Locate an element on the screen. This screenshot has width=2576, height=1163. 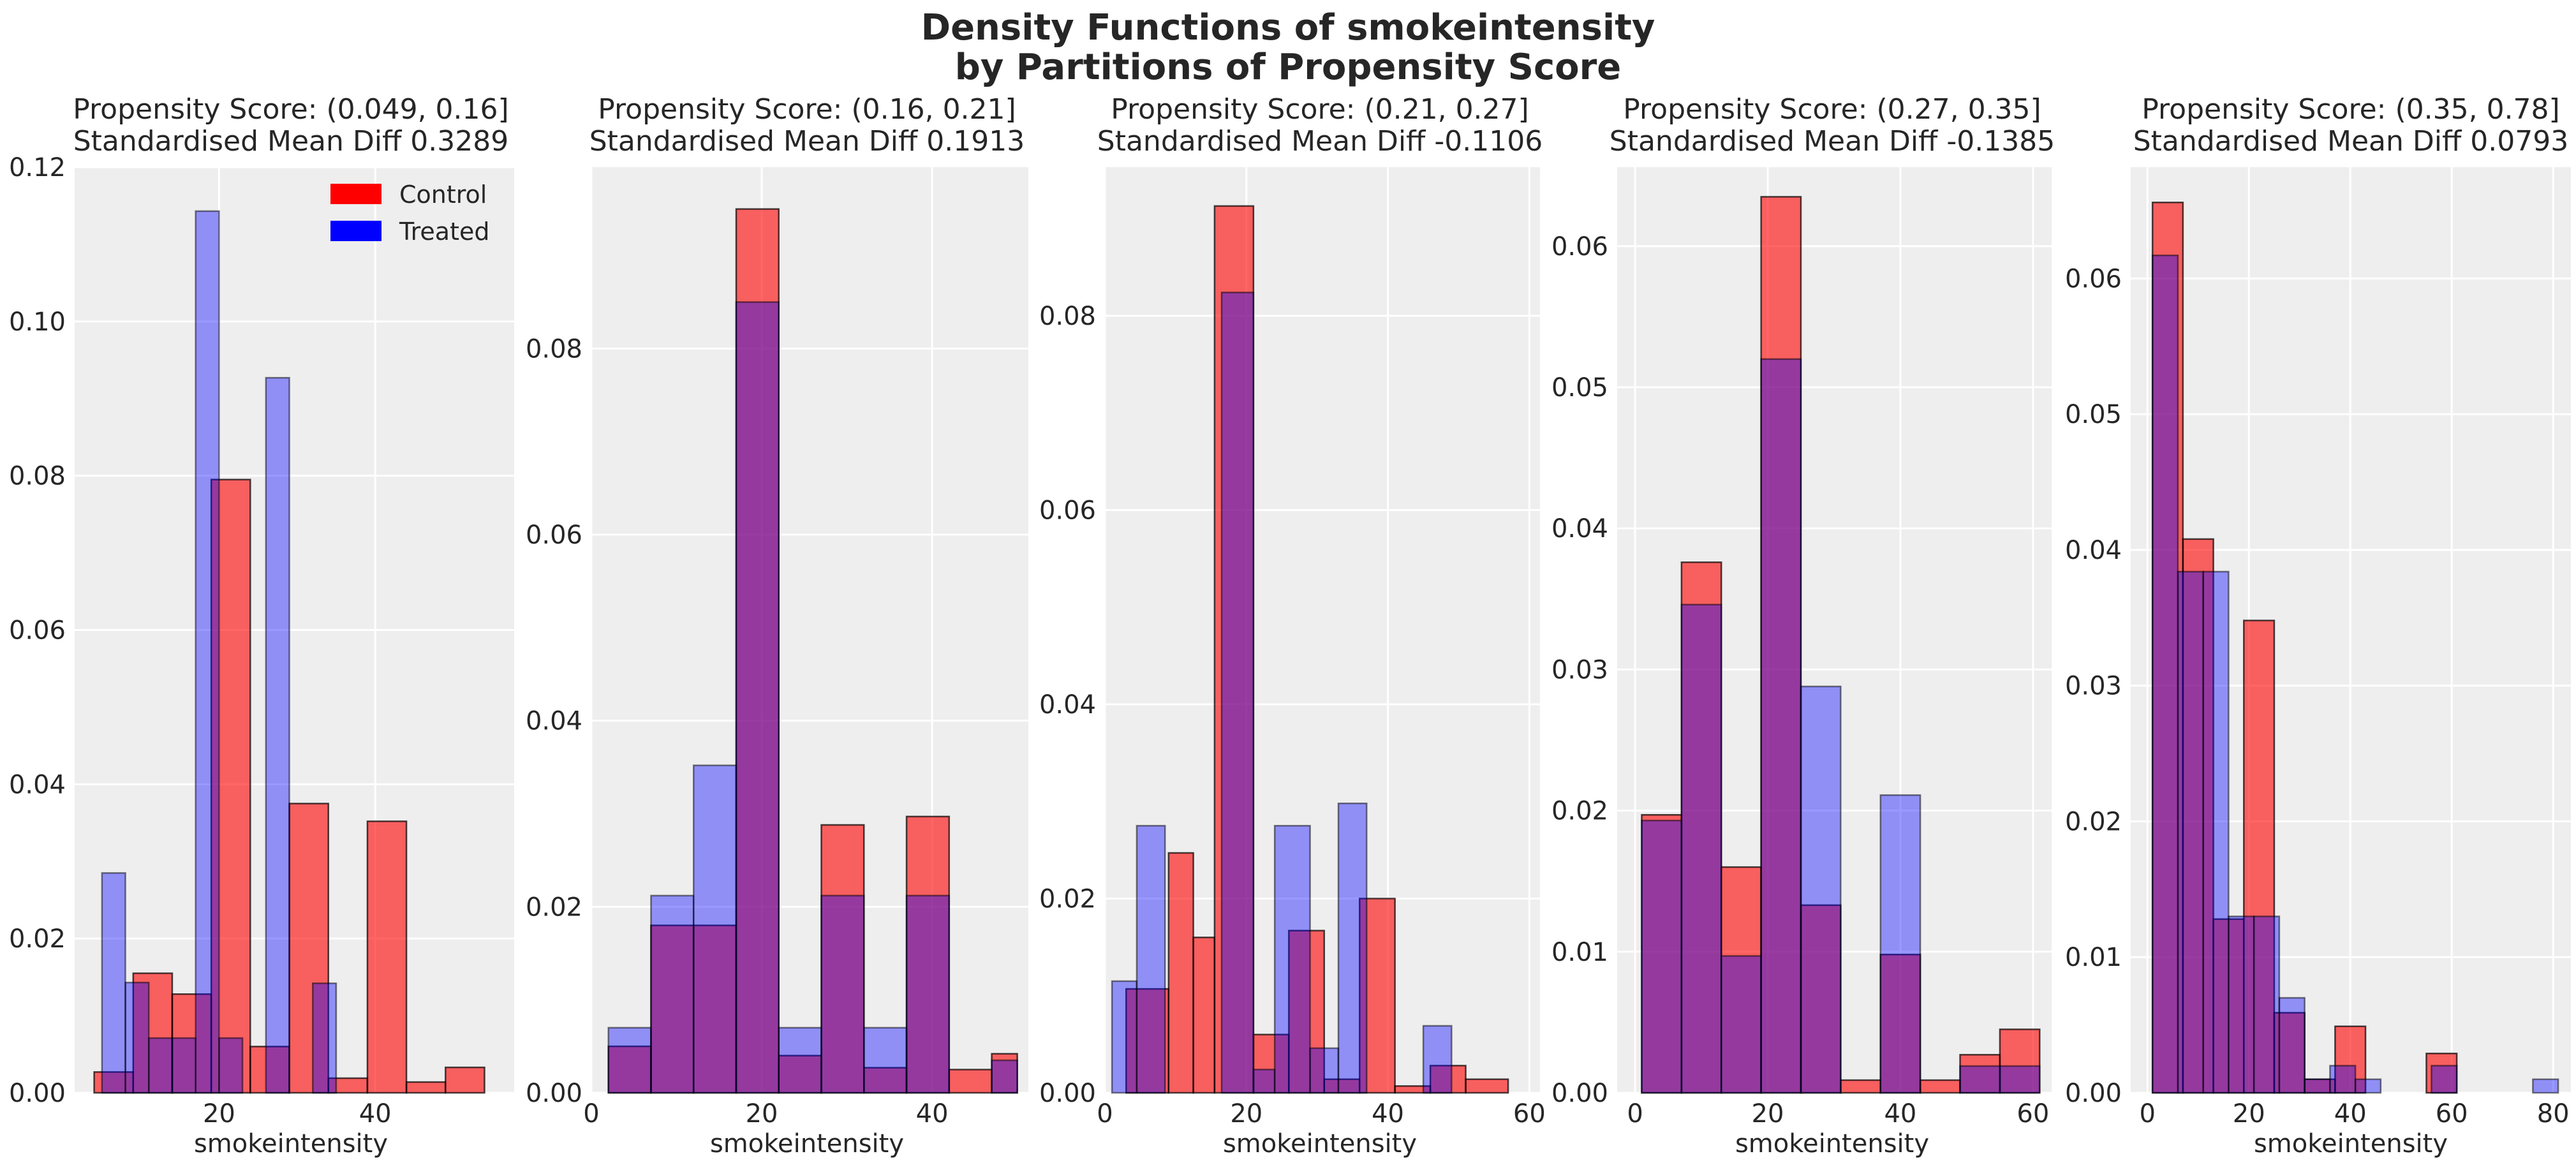
legend-swatch-treated is located at coordinates (355, 231).